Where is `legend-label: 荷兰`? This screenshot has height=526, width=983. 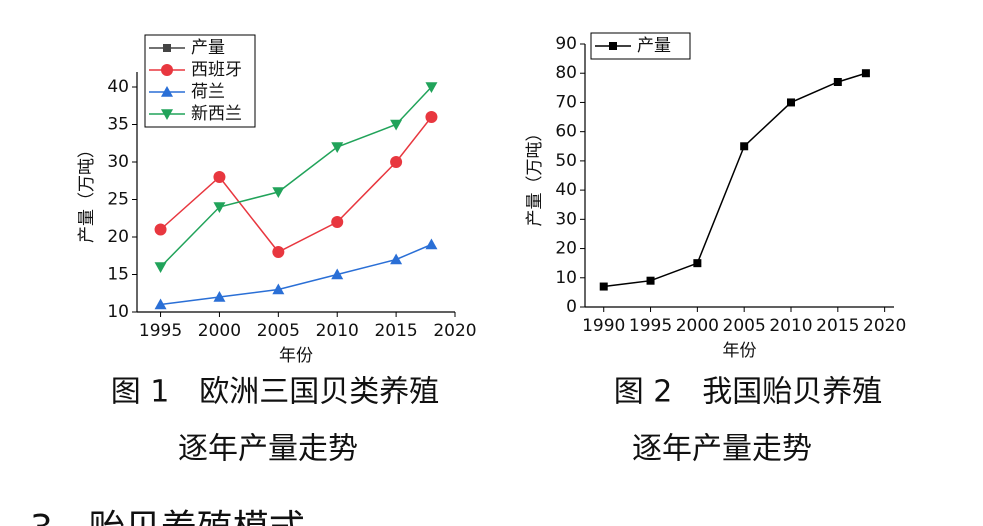 legend-label: 荷兰 is located at coordinates (208, 92).